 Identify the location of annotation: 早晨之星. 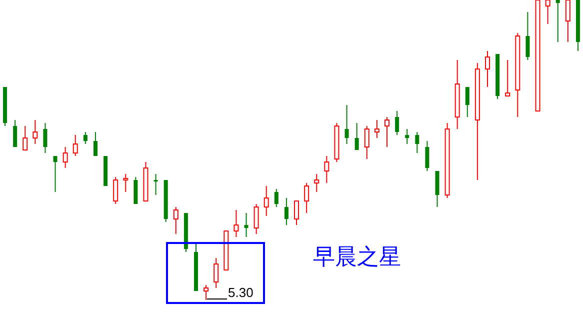
(357, 257).